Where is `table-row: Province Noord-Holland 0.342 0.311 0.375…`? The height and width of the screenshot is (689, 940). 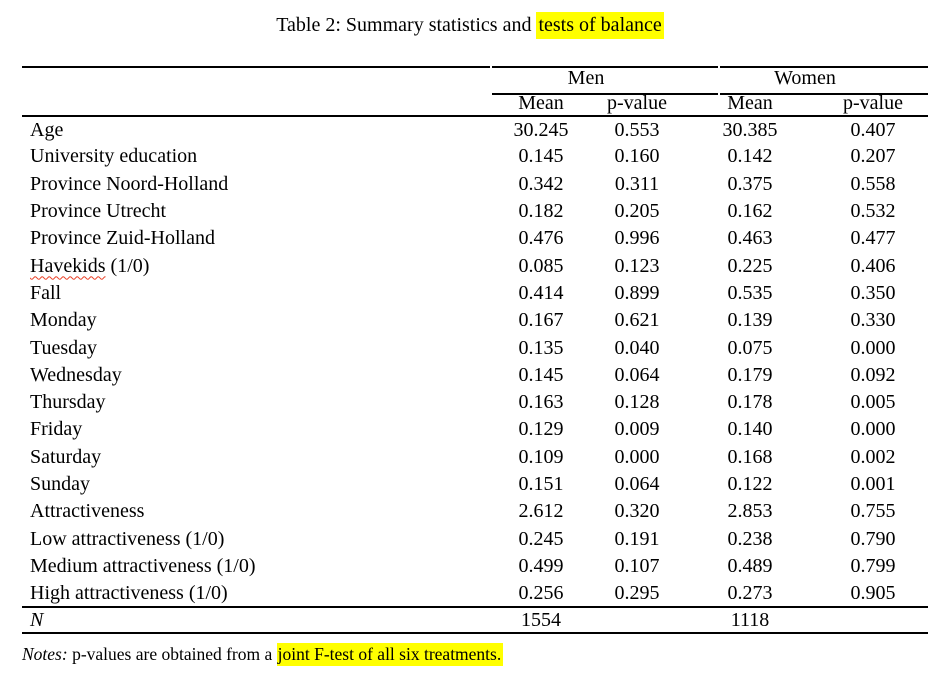 table-row: Province Noord-Holland 0.342 0.311 0.375… is located at coordinates (475, 184).